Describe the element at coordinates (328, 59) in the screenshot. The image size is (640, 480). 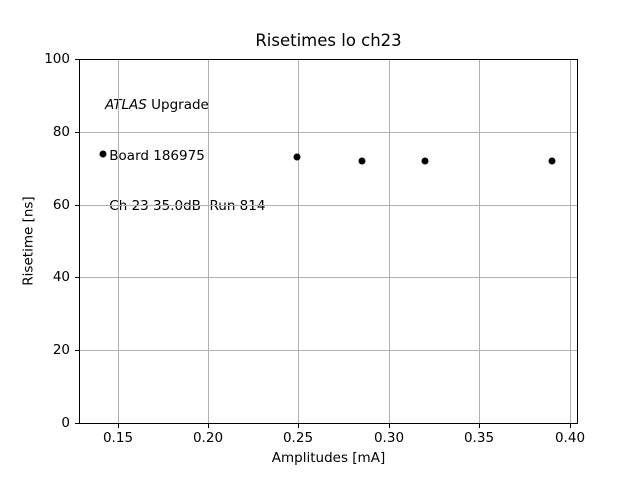
I see `axis-spine-top` at that location.